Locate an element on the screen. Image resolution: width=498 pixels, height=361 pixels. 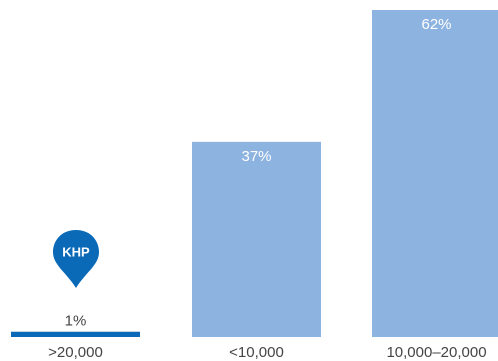
category-label-1: <10,000 is located at coordinates (256, 352).